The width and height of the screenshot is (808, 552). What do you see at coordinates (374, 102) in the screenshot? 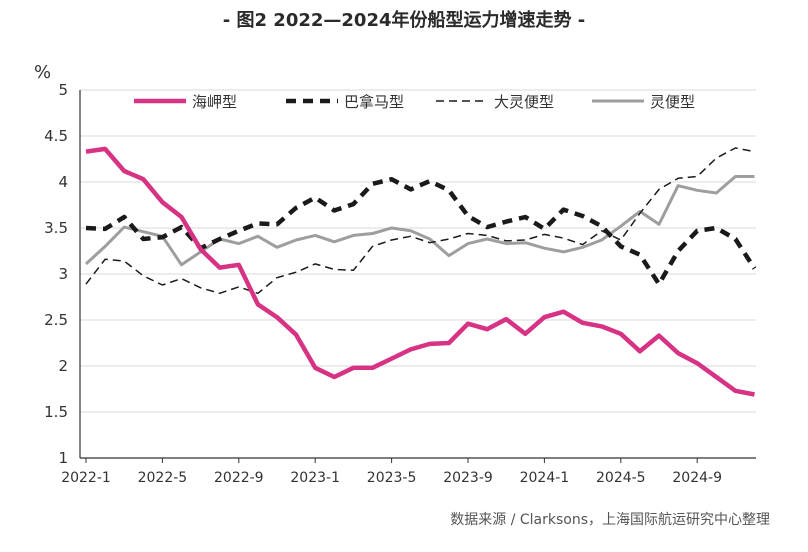
I see `legend-label: 巴拿马型` at bounding box center [374, 102].